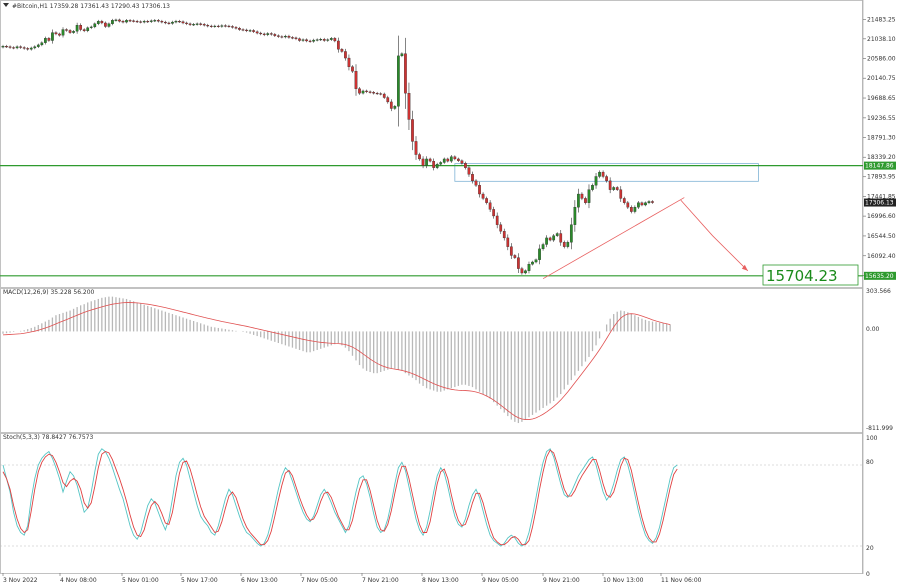 This screenshot has height=585, width=900. What do you see at coordinates (500, 580) in the screenshot?
I see `time-tick-label: 9 Nov 05:00` at bounding box center [500, 580].